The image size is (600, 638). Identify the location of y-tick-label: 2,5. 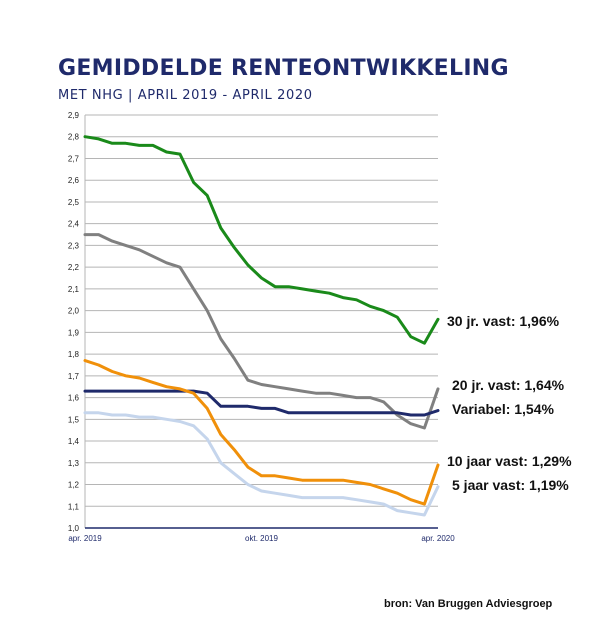
(74, 202).